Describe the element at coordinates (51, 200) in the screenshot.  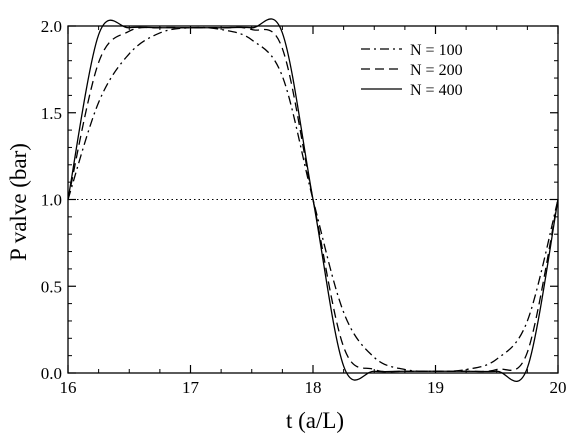
I see `y-tick-label: 1.0` at that location.